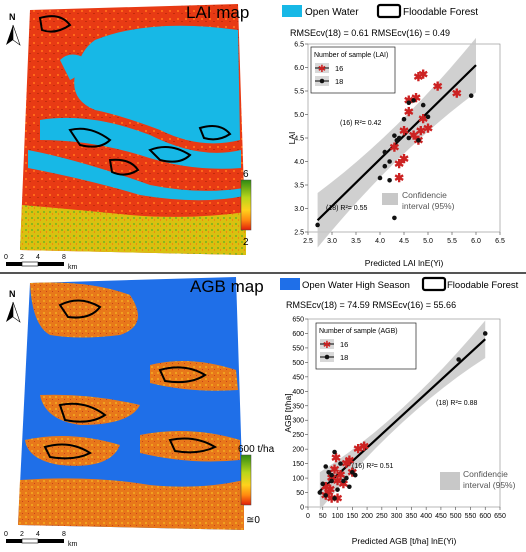 The image size is (526, 552). I want to click on map-legend: Open Water High Season Floodable Forest, so click(399, 284).